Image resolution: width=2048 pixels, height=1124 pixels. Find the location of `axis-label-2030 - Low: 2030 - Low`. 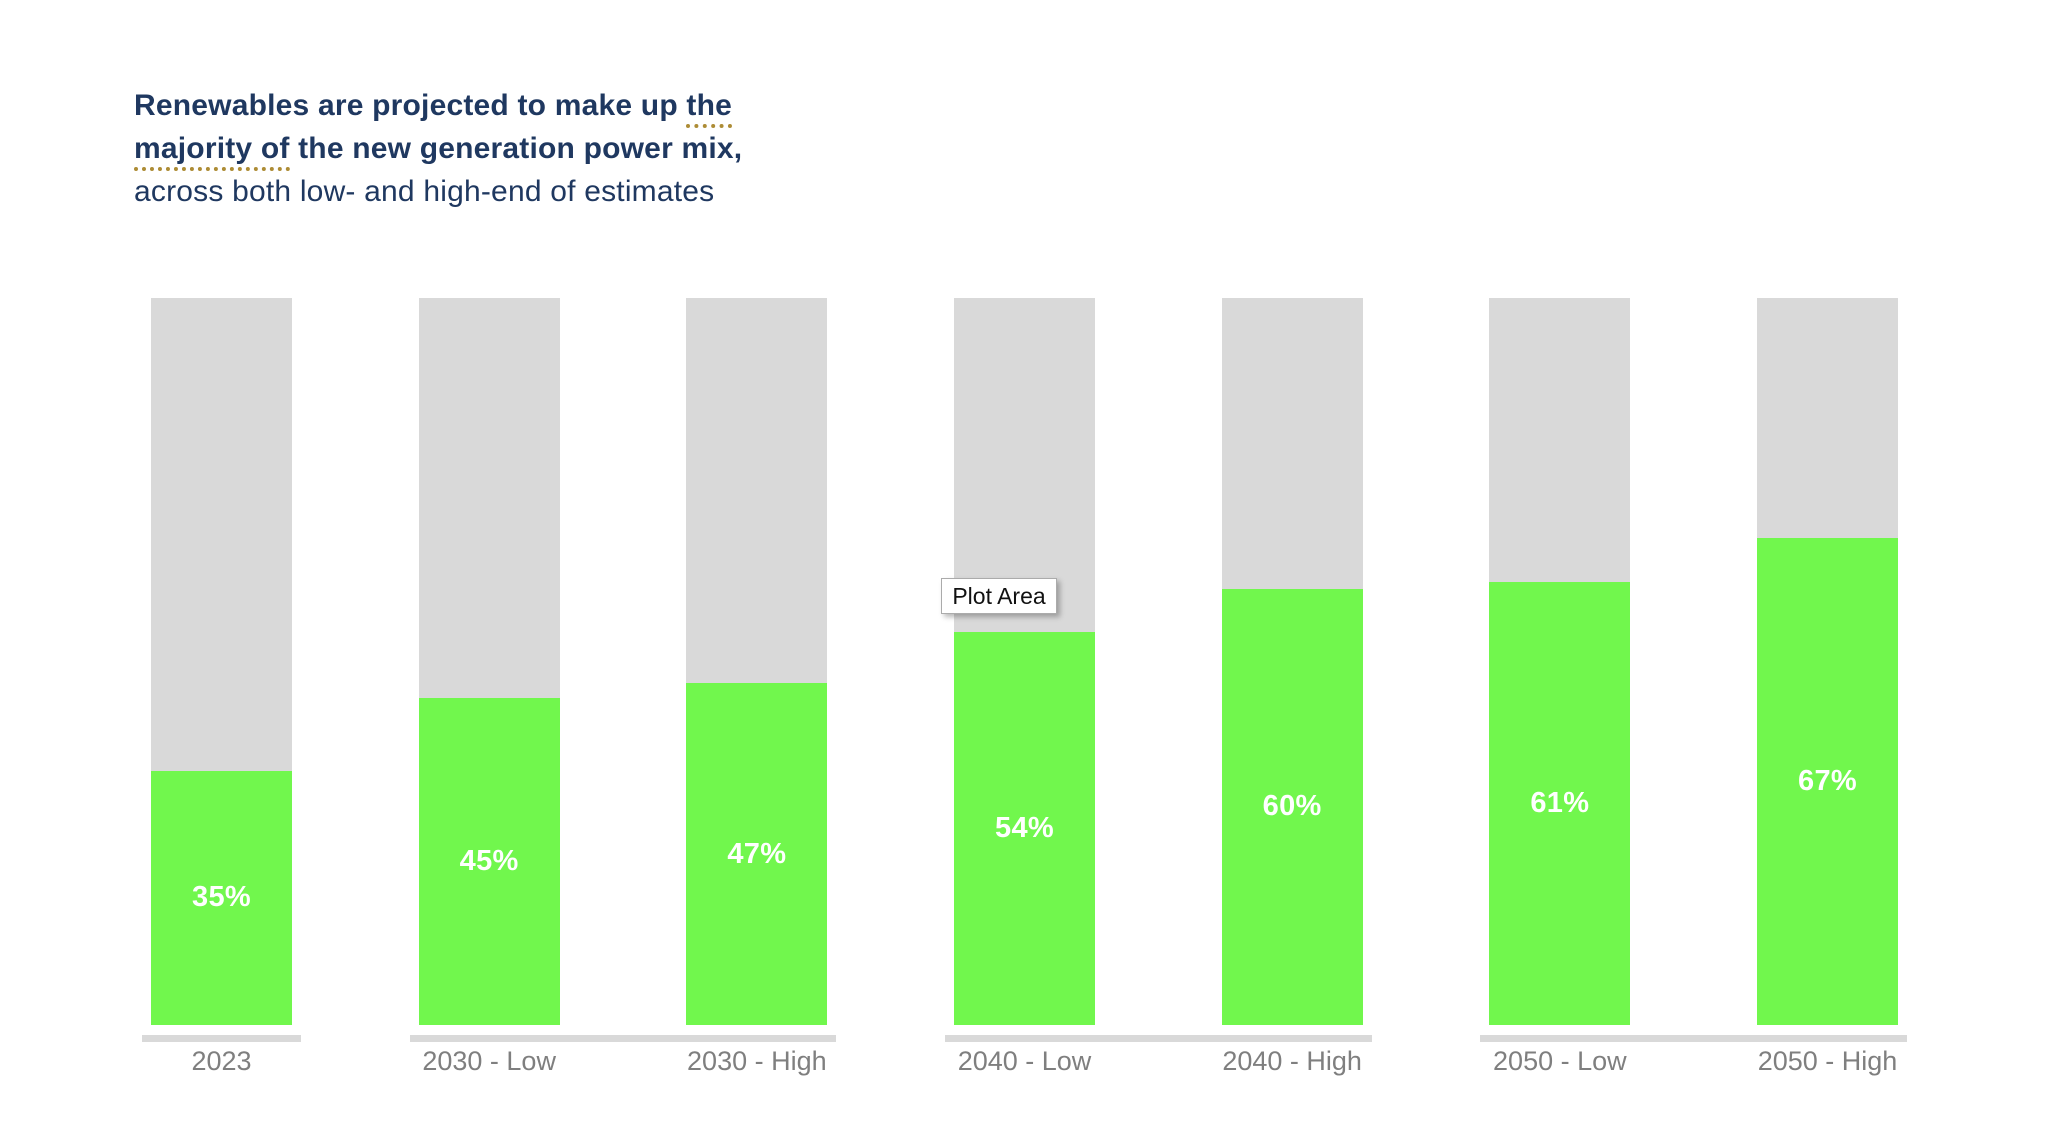

axis-label-2030 - Low: 2030 - Low is located at coordinates (489, 1061).